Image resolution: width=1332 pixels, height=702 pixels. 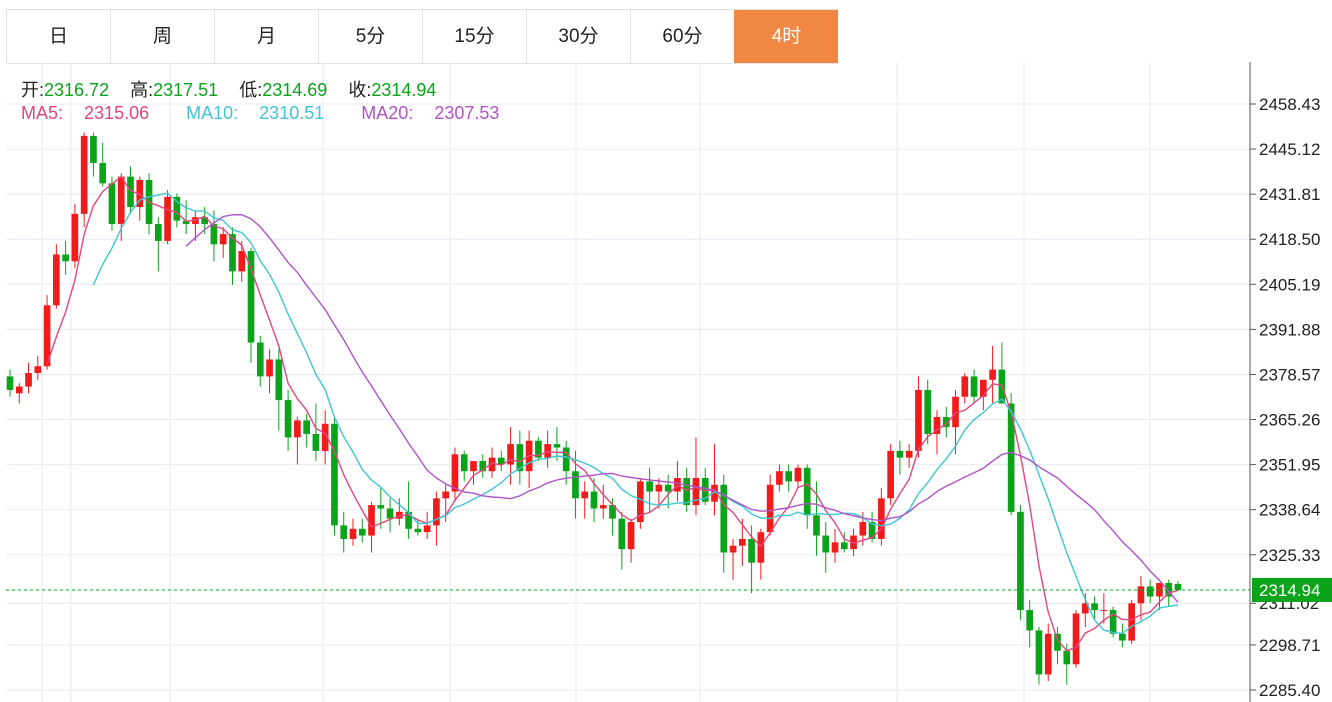 What do you see at coordinates (162, 36) in the screenshot?
I see `tab-week: 周` at bounding box center [162, 36].